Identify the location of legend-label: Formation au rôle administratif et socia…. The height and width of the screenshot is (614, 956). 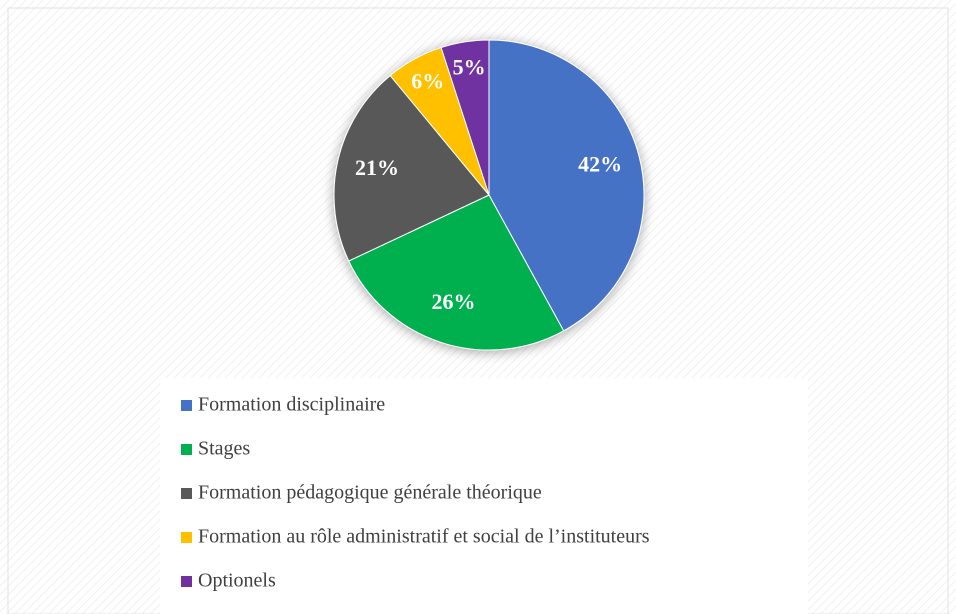
(424, 537).